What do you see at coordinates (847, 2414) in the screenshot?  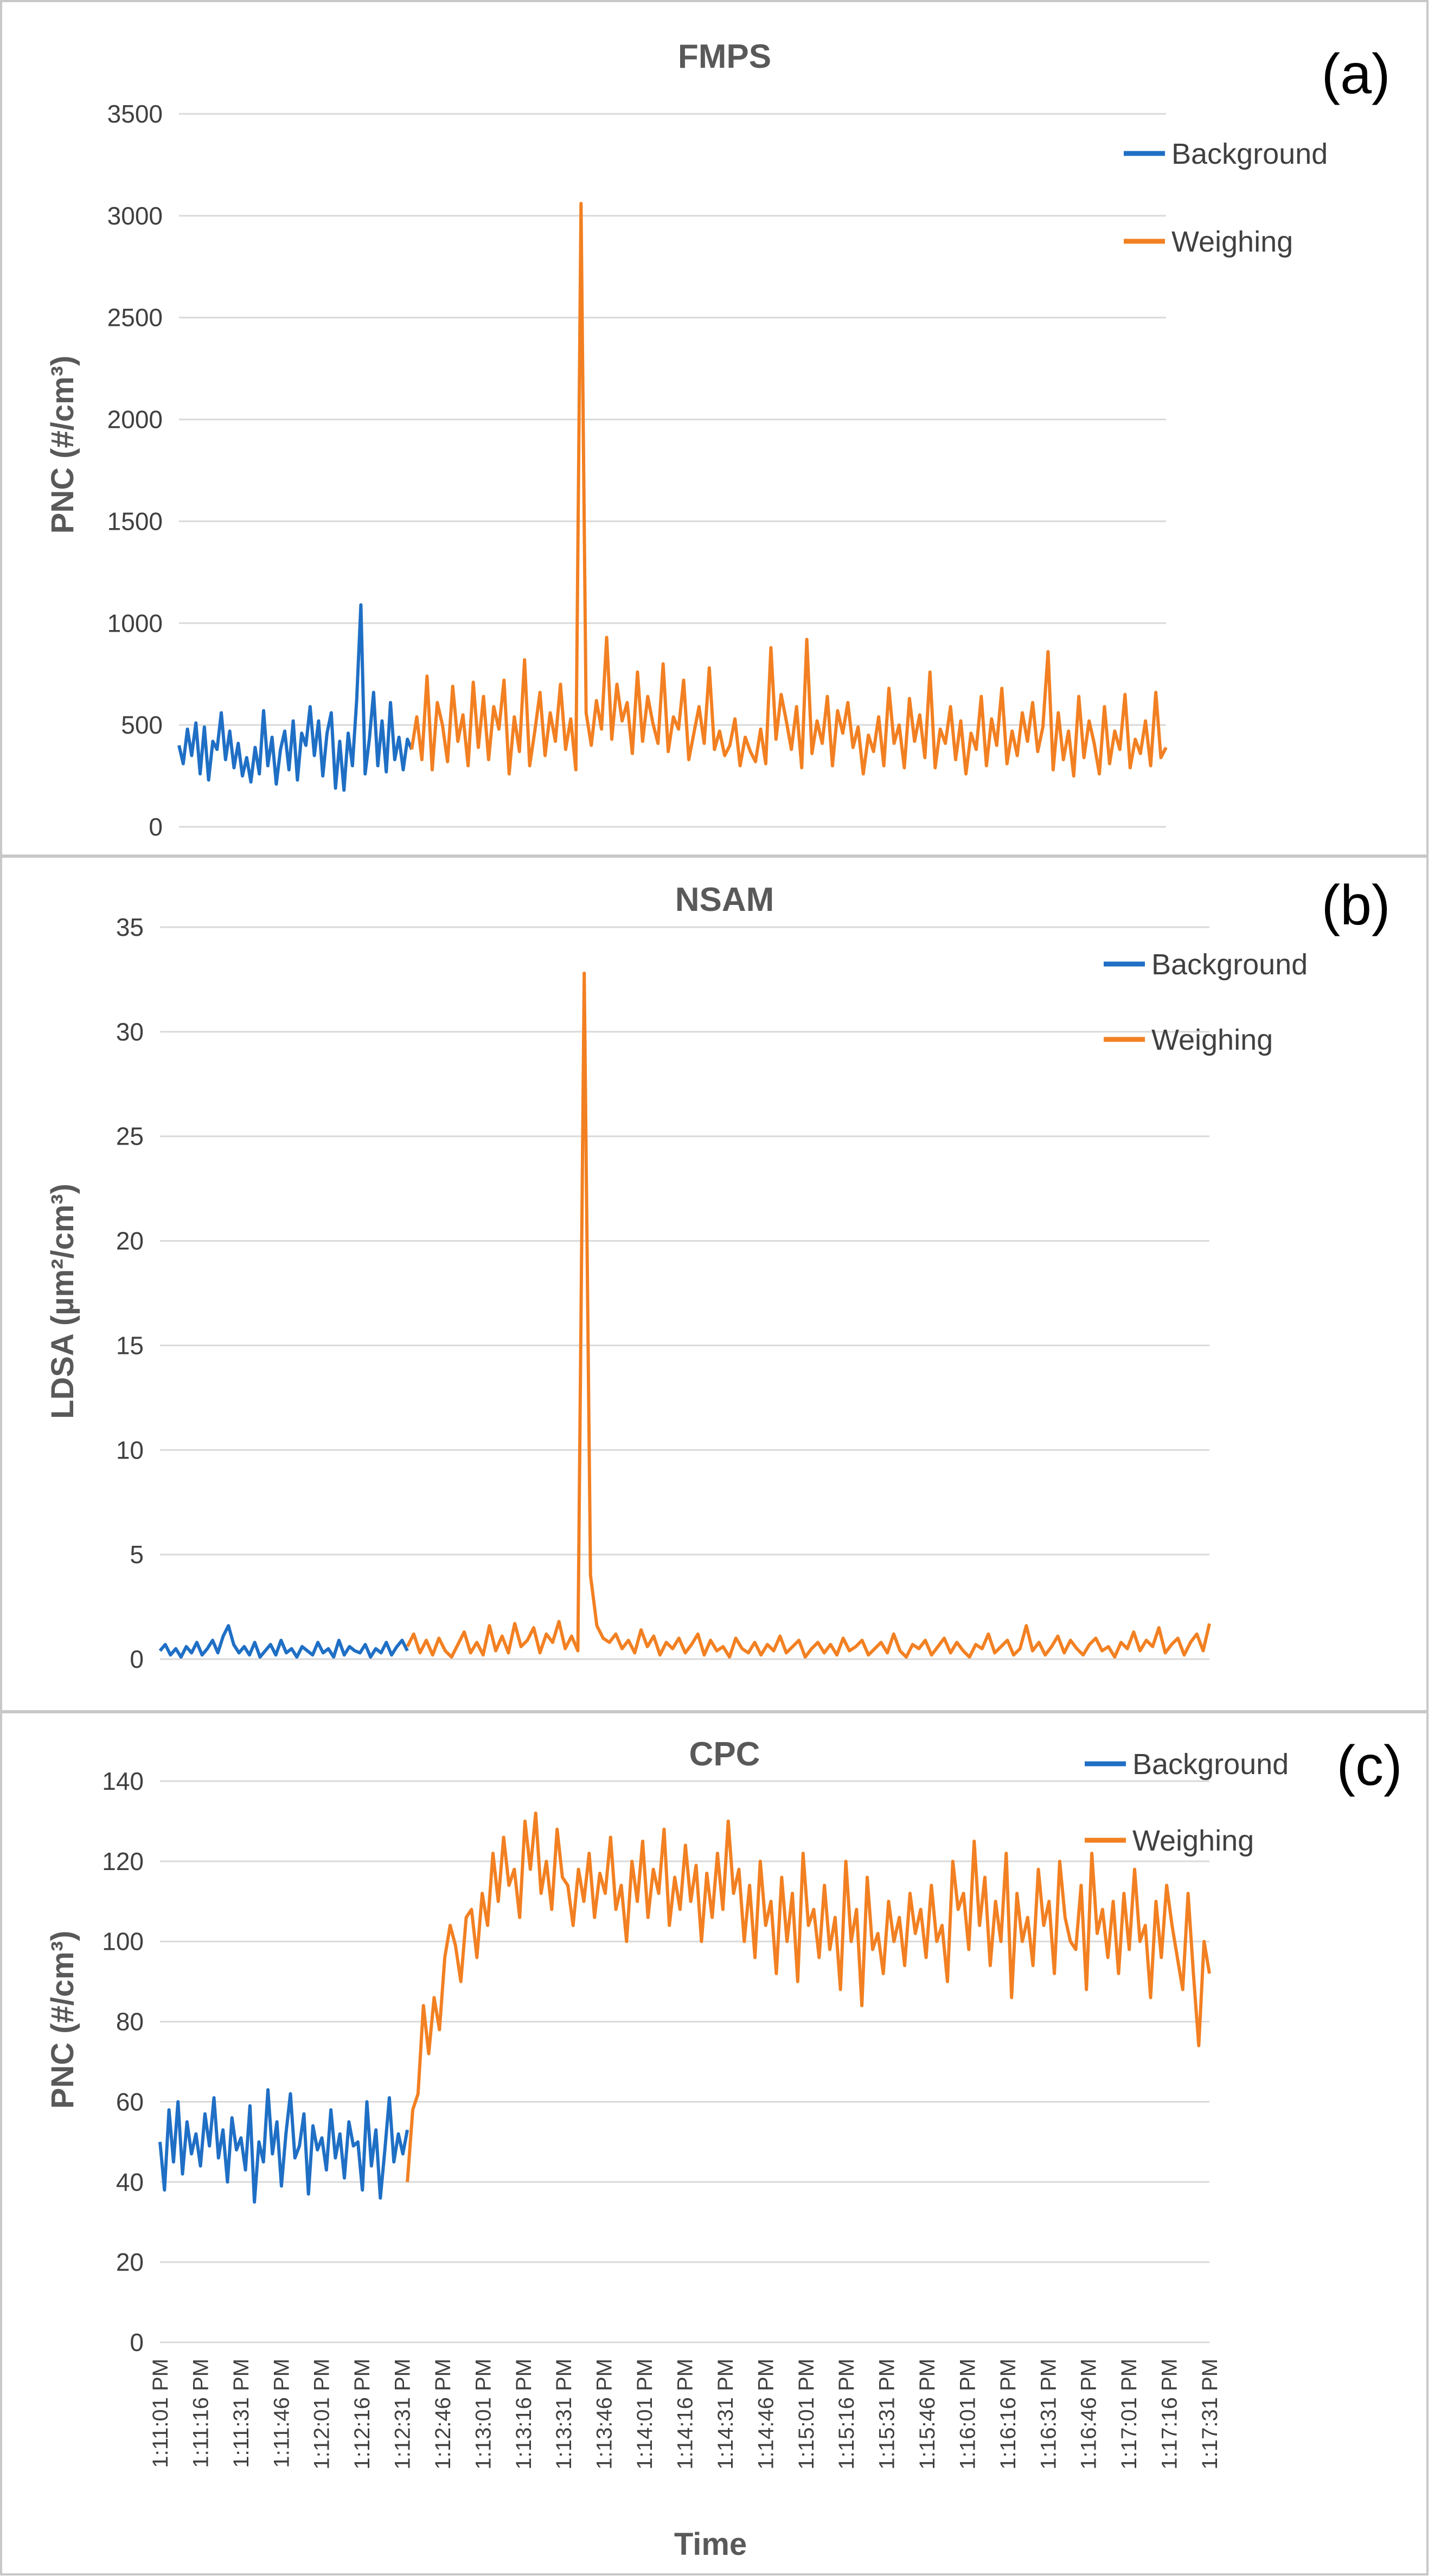 I see `x-tick-label: 1:15:16 PM` at bounding box center [847, 2414].